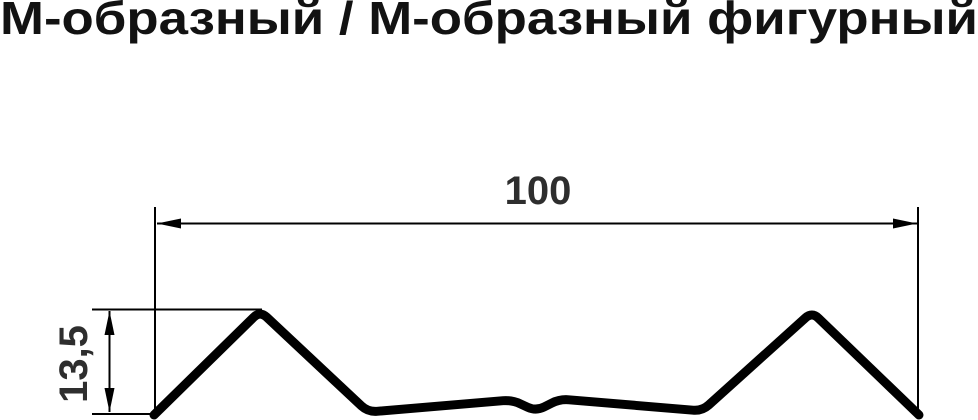  What do you see at coordinates (538, 191) in the screenshot?
I see `width-dimension-label: 100` at bounding box center [538, 191].